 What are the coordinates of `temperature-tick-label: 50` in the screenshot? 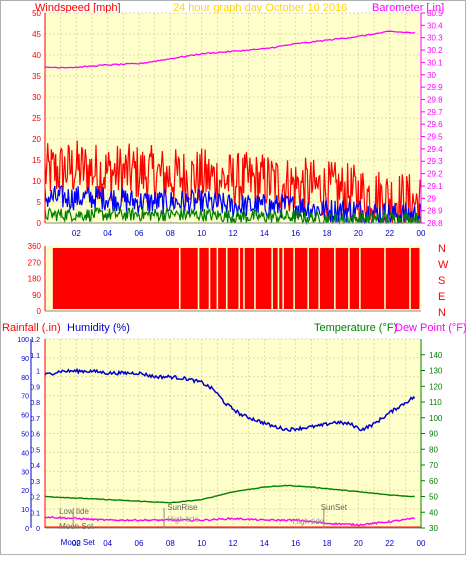 It's located at (433, 497).